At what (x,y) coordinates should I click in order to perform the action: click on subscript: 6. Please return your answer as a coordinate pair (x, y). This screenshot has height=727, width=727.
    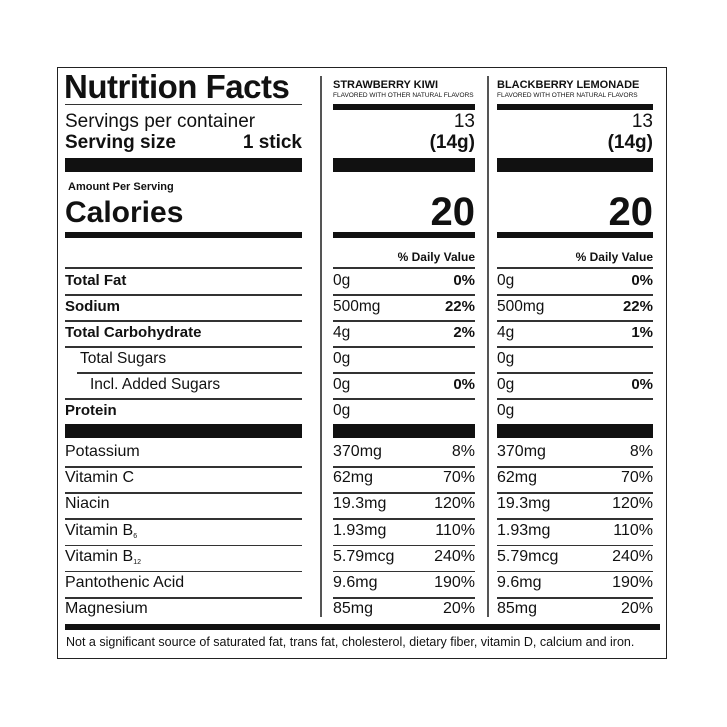
    Looking at the image, I should click on (135, 536).